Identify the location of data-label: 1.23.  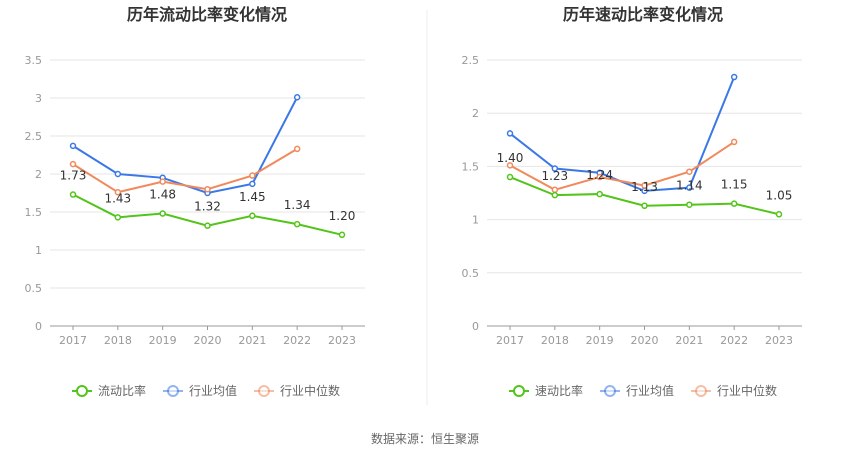
(554, 176).